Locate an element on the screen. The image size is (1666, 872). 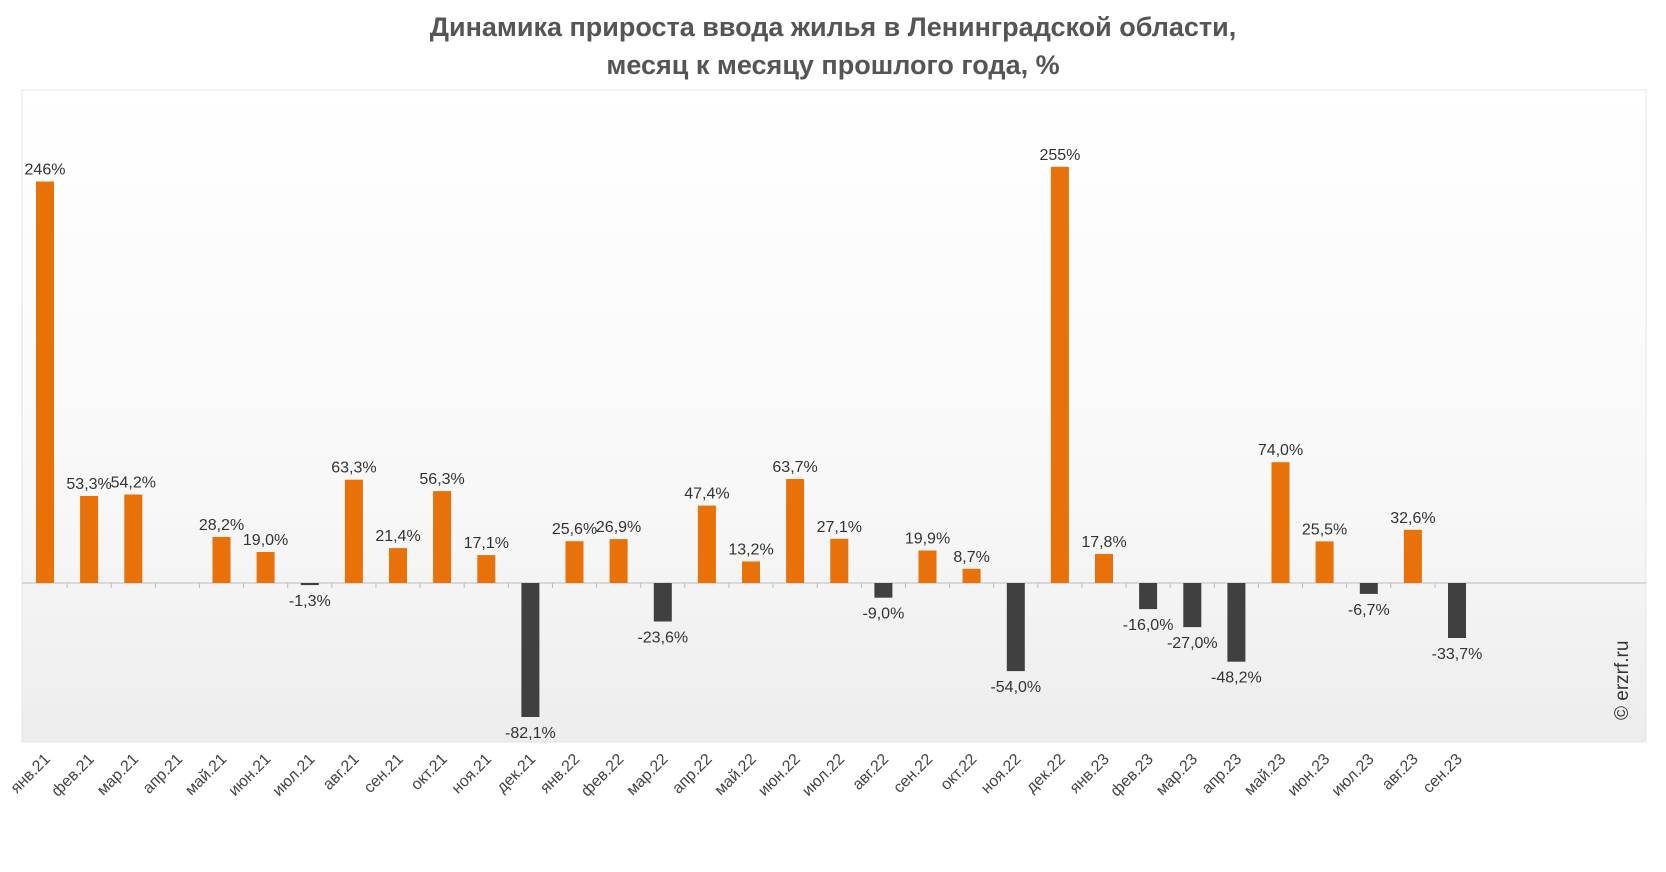
data-label: -6,7% is located at coordinates (1369, 610).